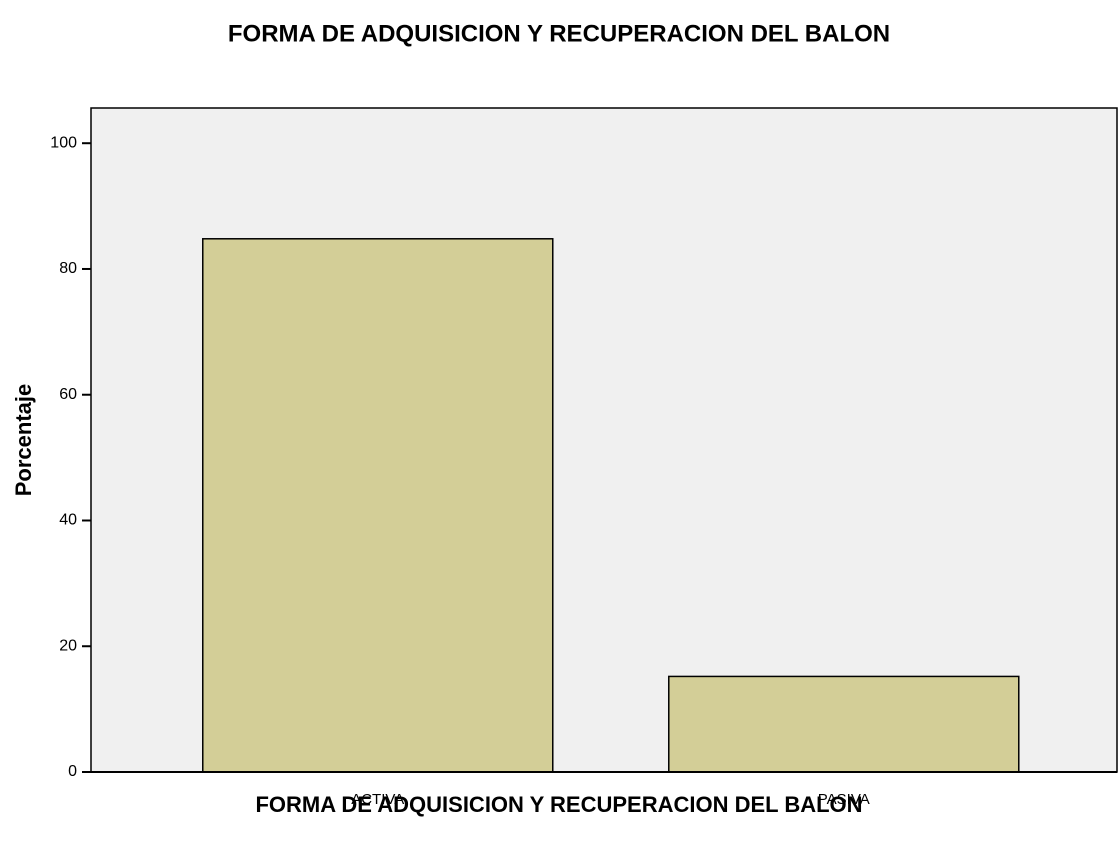 The height and width of the screenshot is (844, 1118). I want to click on y-tick-label: 80, so click(68, 268).